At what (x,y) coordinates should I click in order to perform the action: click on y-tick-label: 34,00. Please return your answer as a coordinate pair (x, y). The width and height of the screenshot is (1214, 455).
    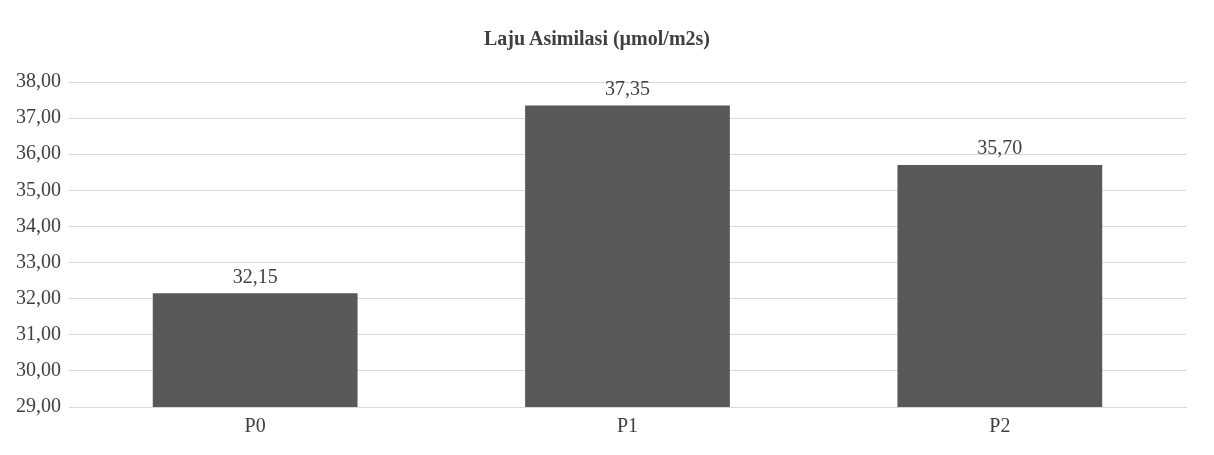
    Looking at the image, I should click on (38, 224).